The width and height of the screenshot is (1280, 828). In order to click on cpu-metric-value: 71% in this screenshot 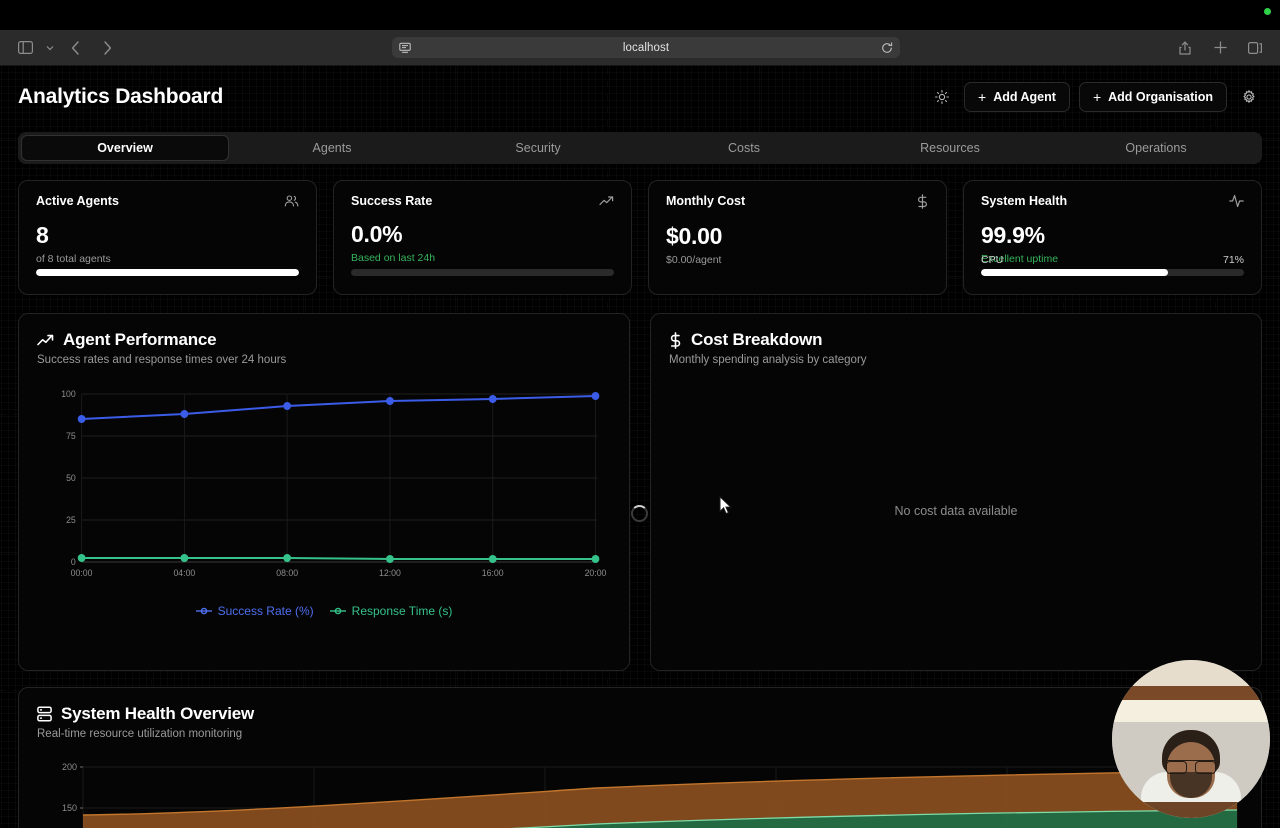, I will do `click(1233, 260)`.